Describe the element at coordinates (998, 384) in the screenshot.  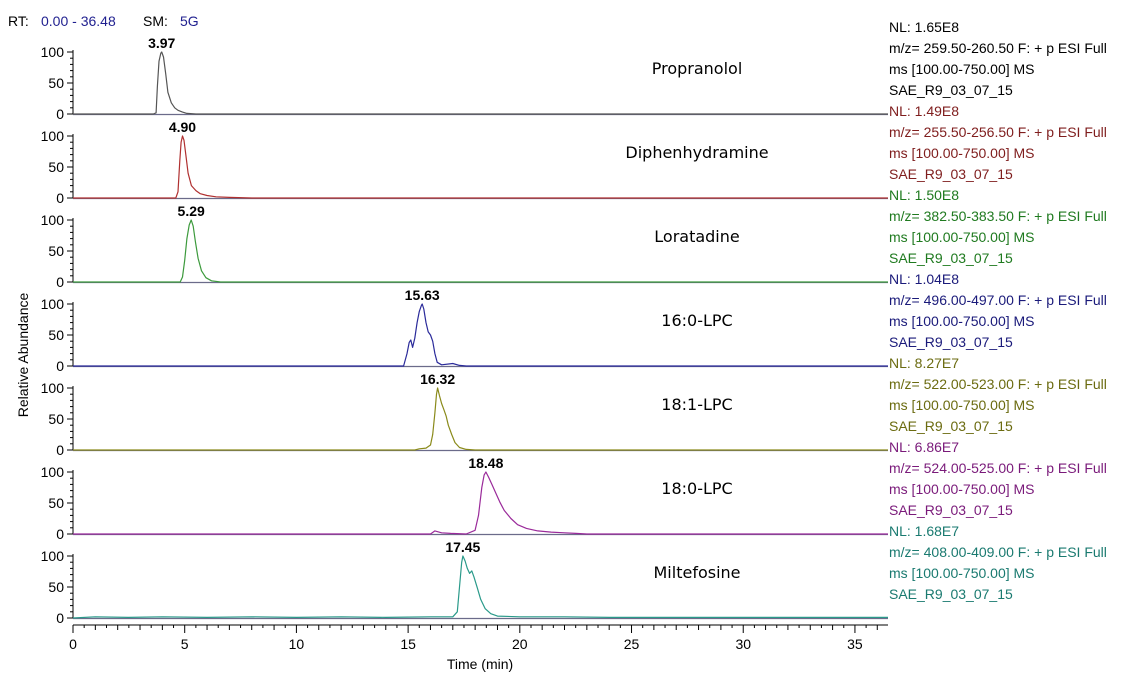
I see `mz-range-text: m/z= 522.00-523.00 F: + p ESI Full` at that location.